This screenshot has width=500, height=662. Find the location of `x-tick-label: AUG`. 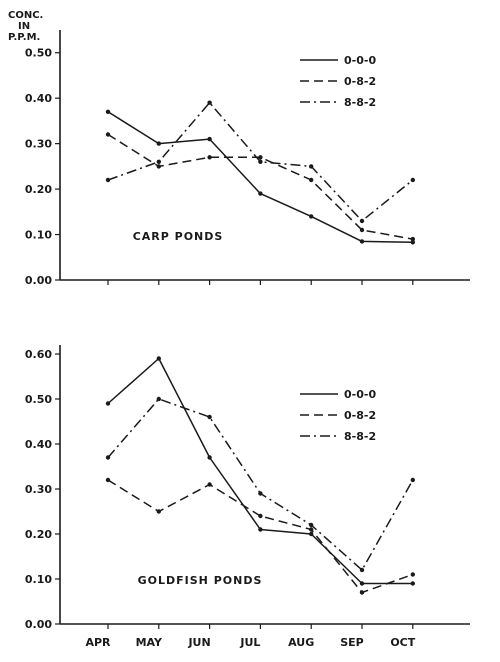

x-tick-label: AUG is located at coordinates (301, 642).